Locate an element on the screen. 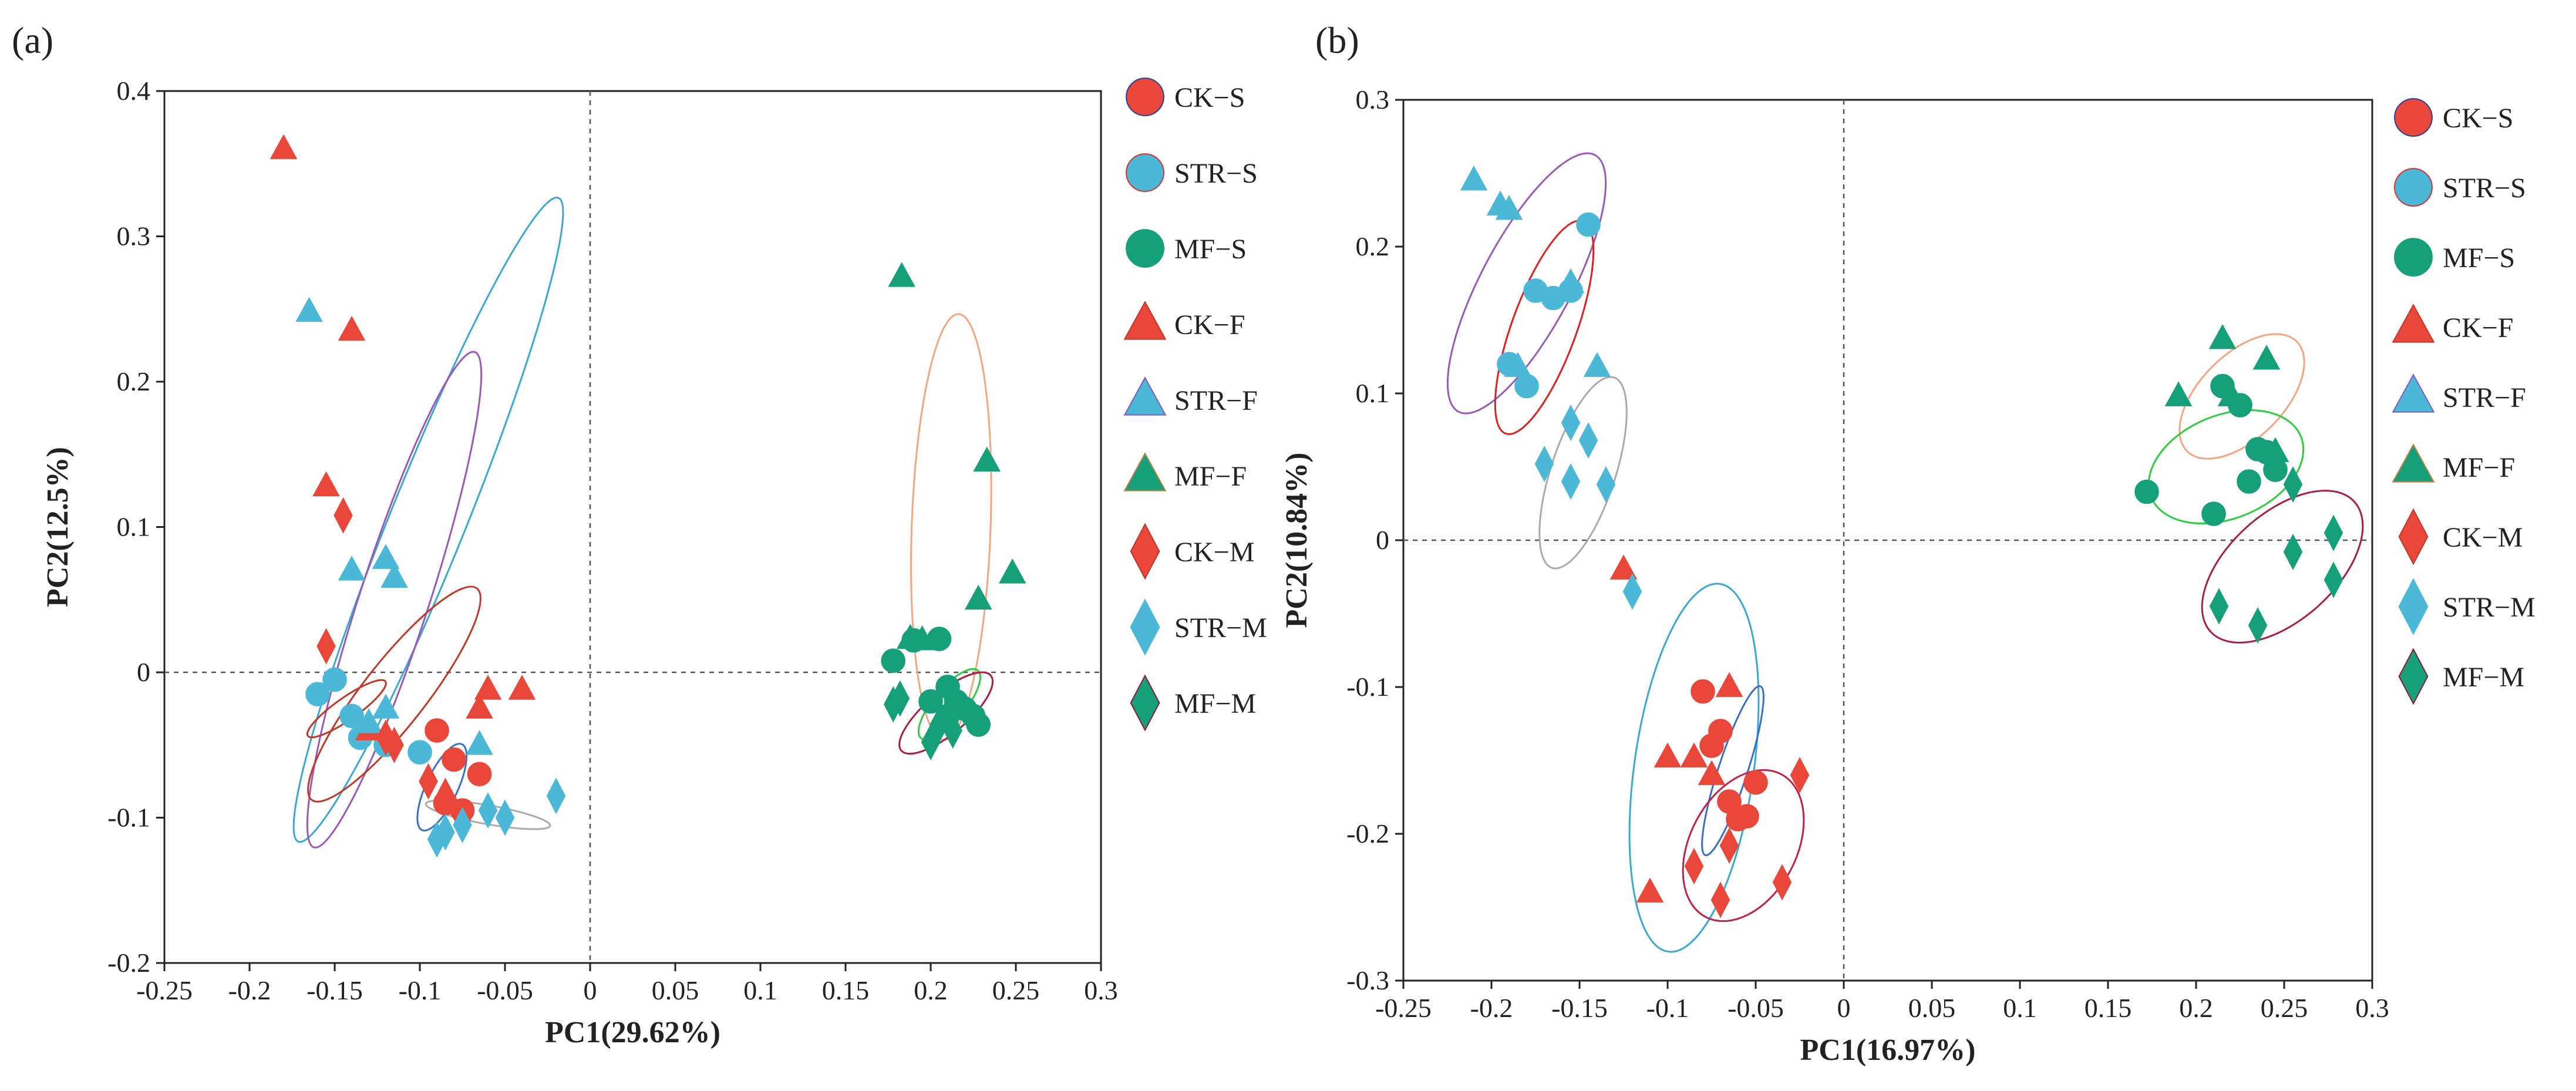  legend-label: STR−S is located at coordinates (2484, 188).